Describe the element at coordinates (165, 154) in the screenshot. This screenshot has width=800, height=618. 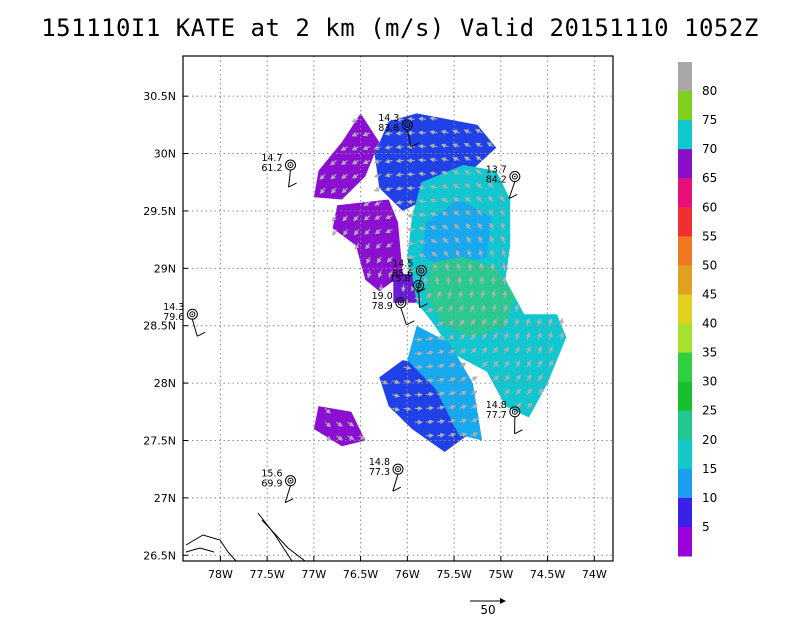
I see `y-tick-label: 30N` at that location.